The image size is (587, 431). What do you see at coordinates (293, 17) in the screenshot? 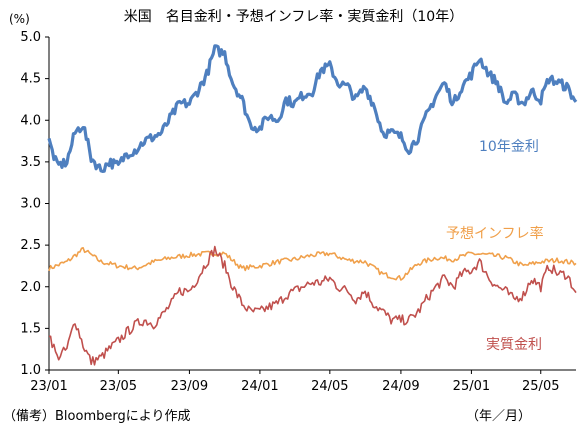
I see `chart-title: 米国 名目金利・予想インフレ率・実質金利（10年）` at bounding box center [293, 17].